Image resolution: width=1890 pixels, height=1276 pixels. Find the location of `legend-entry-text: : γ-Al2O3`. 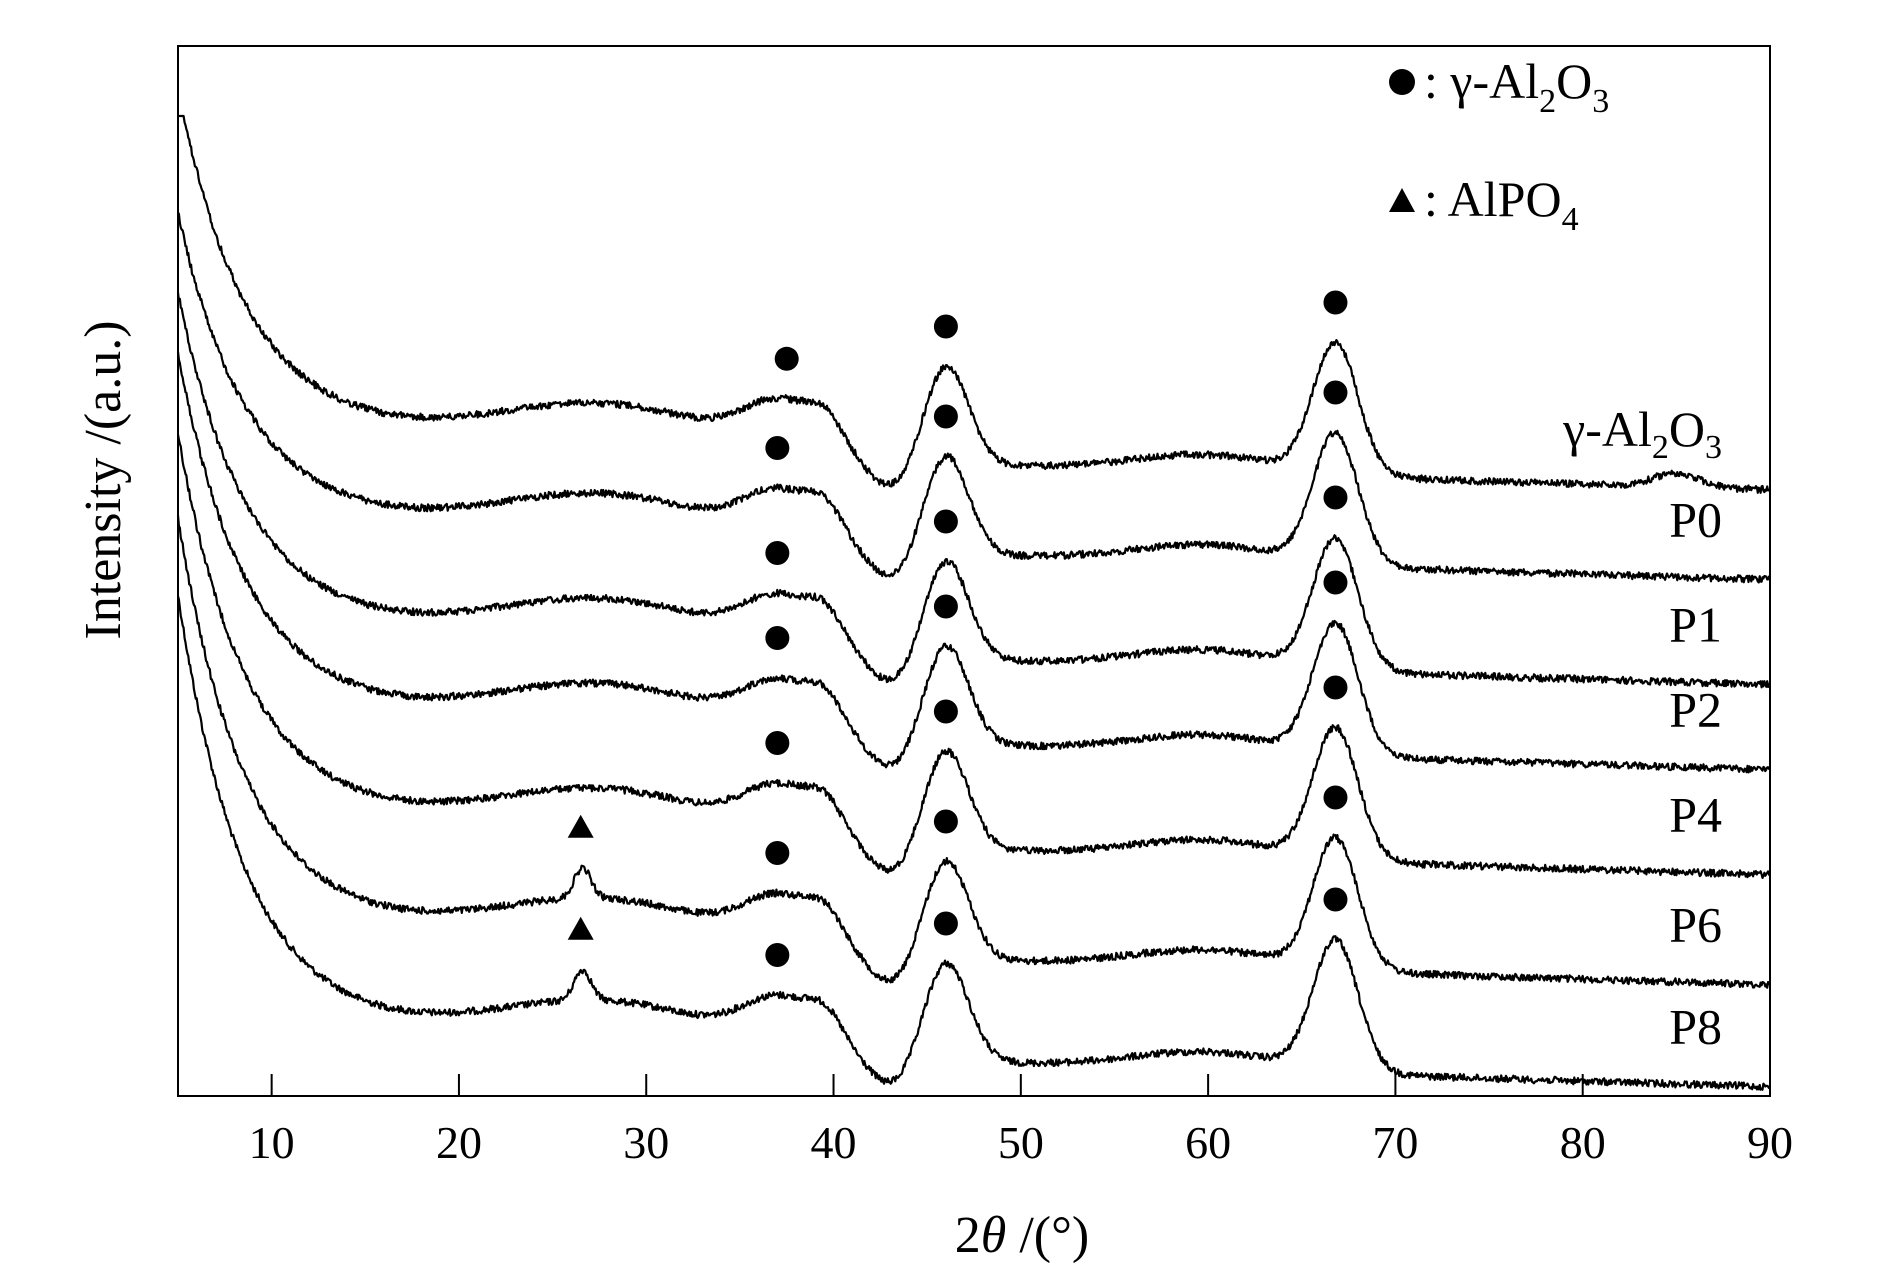

legend-entry-text: : γ-Al2O3 is located at coordinates (1516, 86).